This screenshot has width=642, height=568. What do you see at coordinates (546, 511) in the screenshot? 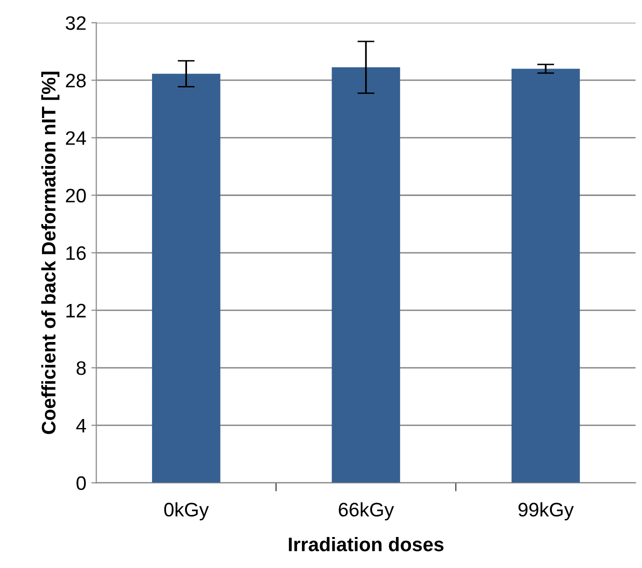
I see `x-tick-label: 99kGy` at bounding box center [546, 511].